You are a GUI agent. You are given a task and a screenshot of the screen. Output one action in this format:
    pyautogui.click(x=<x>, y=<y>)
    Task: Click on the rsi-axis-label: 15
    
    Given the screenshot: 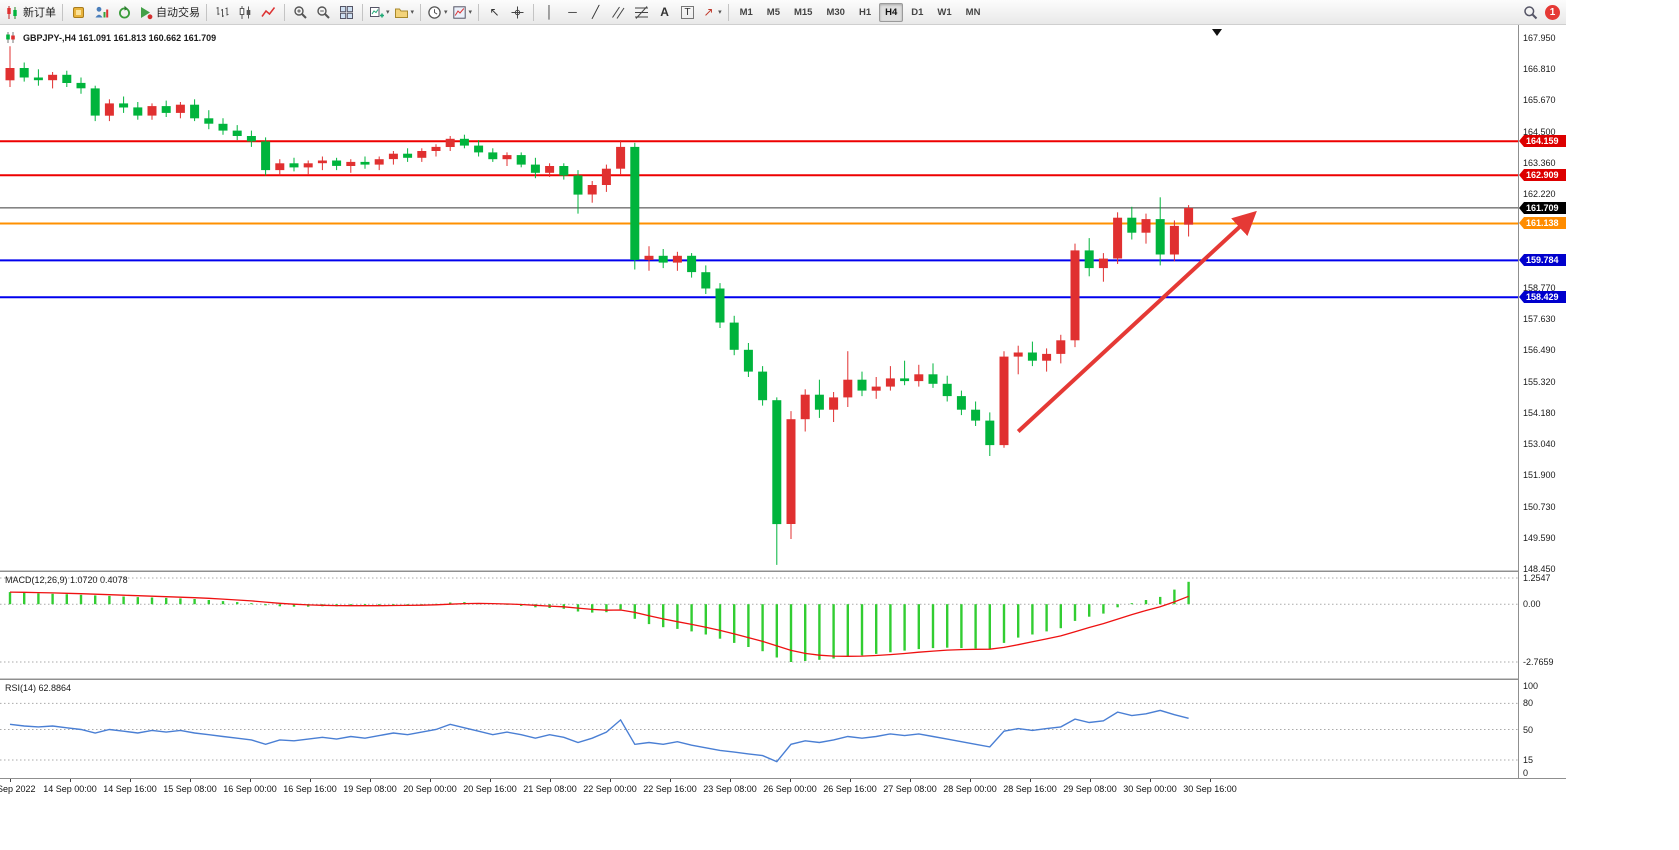 What is the action you would take?
    pyautogui.click(x=1528, y=760)
    